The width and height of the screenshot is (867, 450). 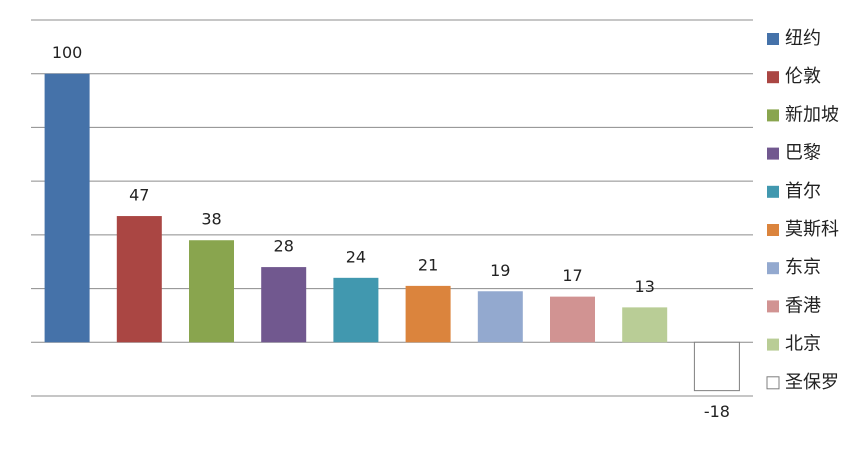 I want to click on data-label: 24, so click(x=356, y=256).